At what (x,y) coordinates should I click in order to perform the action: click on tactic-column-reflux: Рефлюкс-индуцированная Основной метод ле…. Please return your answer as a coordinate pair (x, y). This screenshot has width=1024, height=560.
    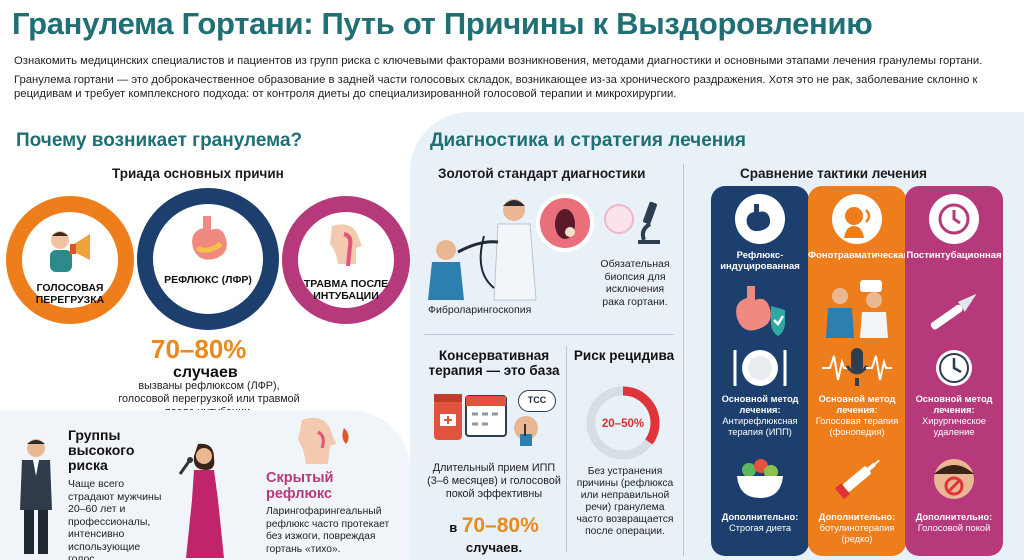
    Looking at the image, I should click on (760, 371).